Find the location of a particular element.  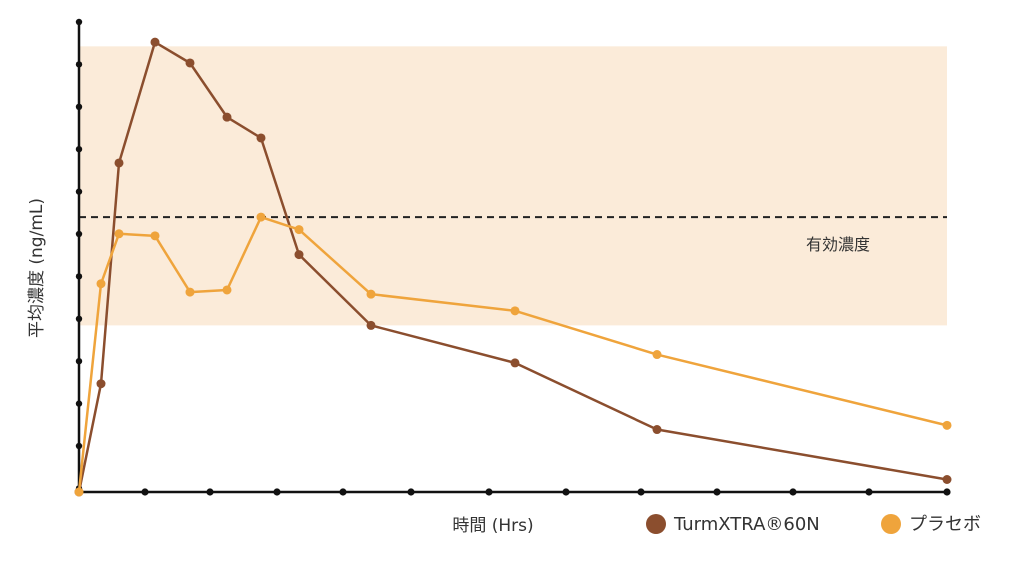

legend: TurmXTRA®60N プラセボ is located at coordinates (813, 524).